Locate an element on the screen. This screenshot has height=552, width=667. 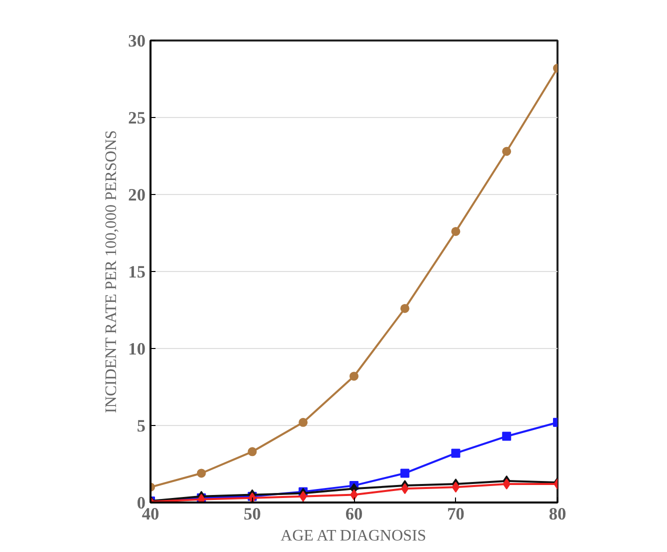
y-tick-label: 10 is located at coordinates (137, 349).